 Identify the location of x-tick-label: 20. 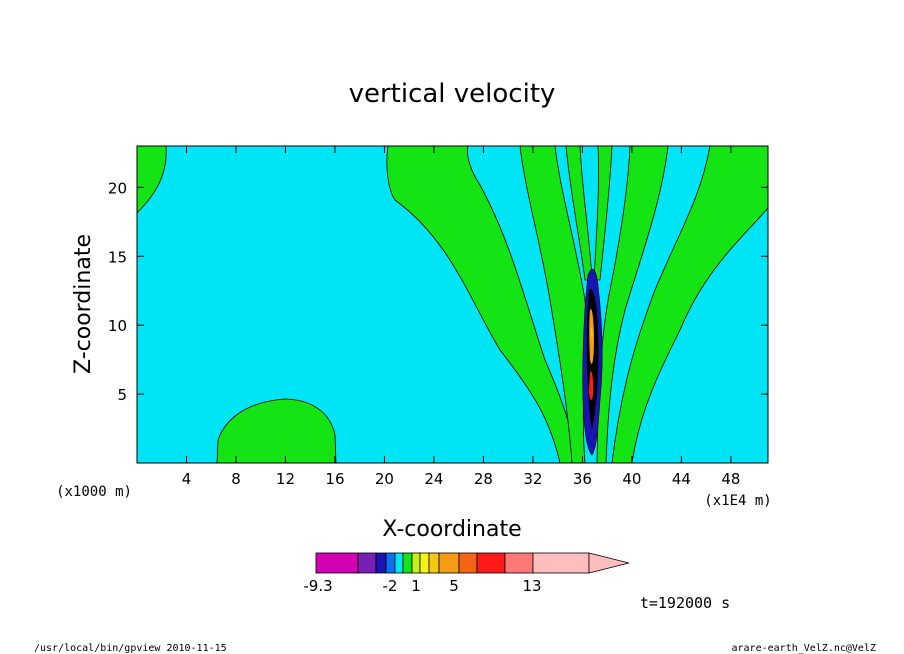
(384, 479).